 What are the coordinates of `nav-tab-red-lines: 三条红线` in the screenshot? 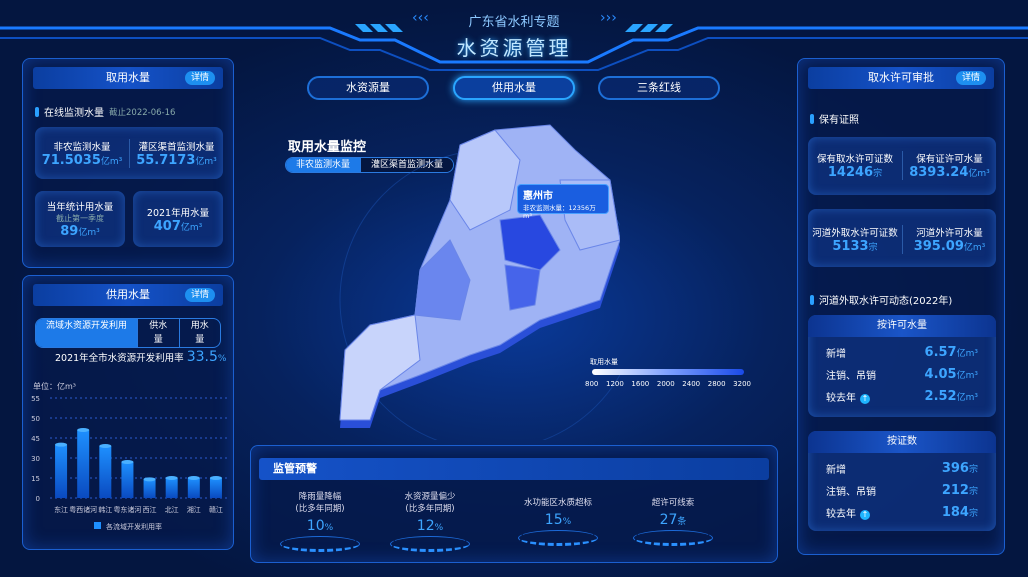 It's located at (659, 88).